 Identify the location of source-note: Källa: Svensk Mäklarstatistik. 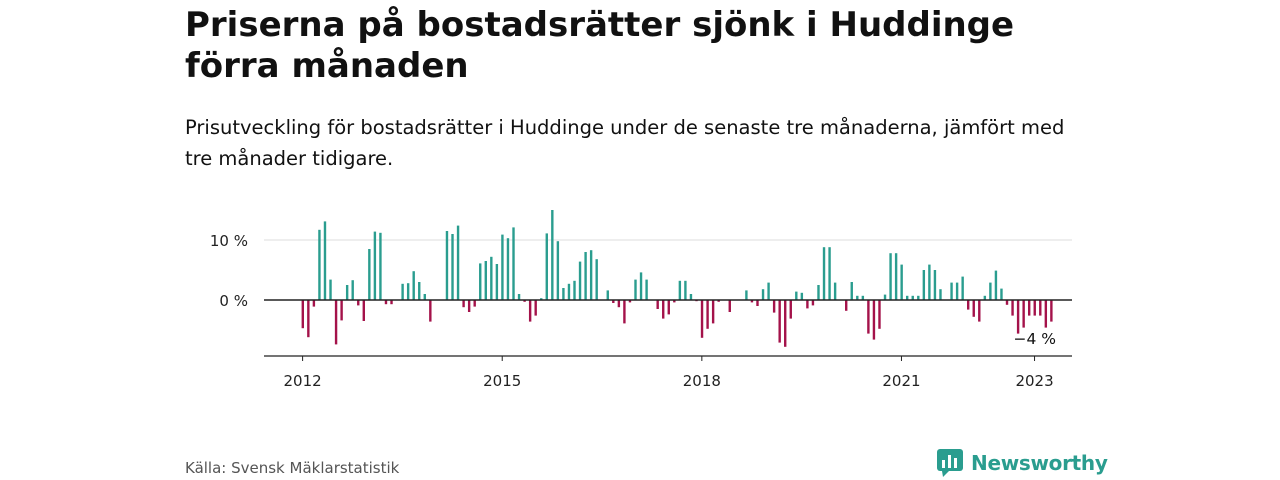
(292, 468).